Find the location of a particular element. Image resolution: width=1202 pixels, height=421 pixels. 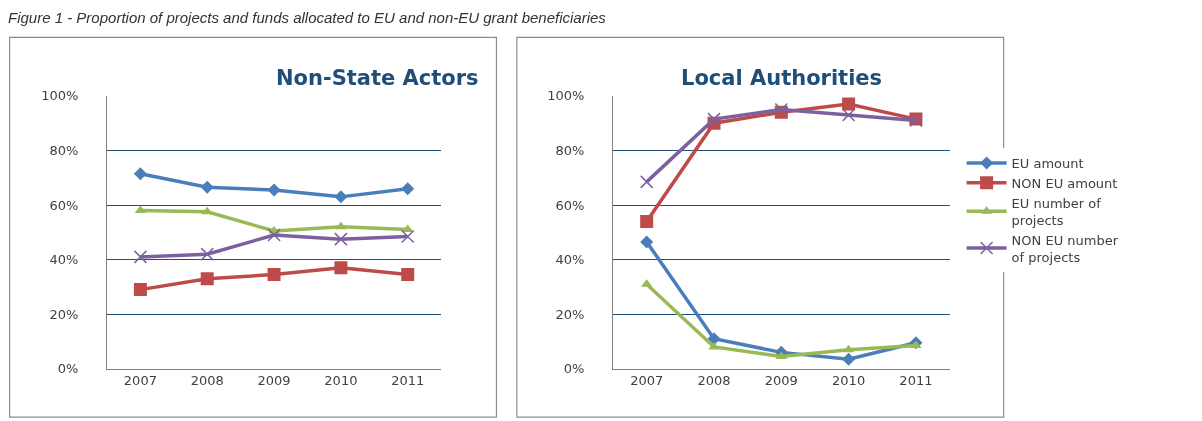

caption: Figure 1 - Proportion of projects and funds allocated to EU and non-EU grant beneficiaries is located at coordinates (307, 17).